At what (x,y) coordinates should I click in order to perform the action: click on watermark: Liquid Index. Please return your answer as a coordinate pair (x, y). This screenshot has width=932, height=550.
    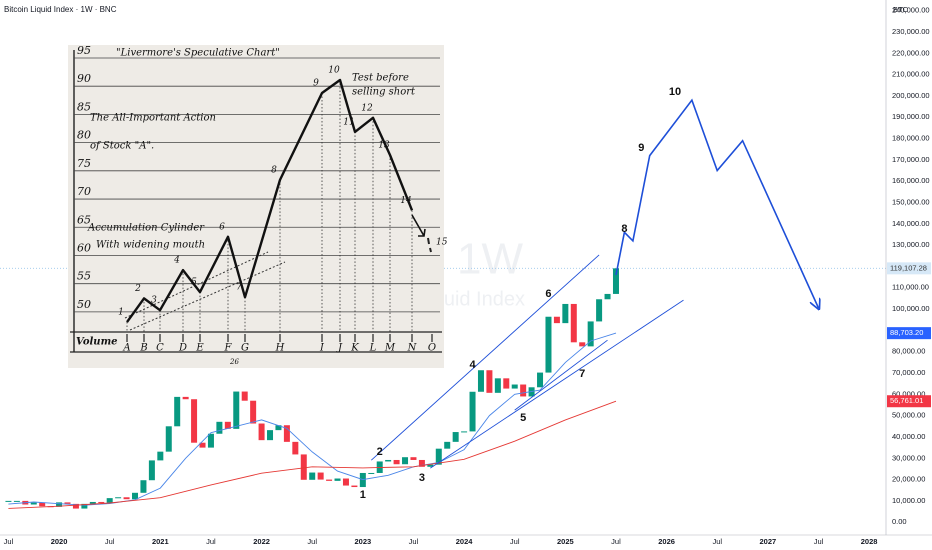
    Looking at the image, I should click on (471, 299).